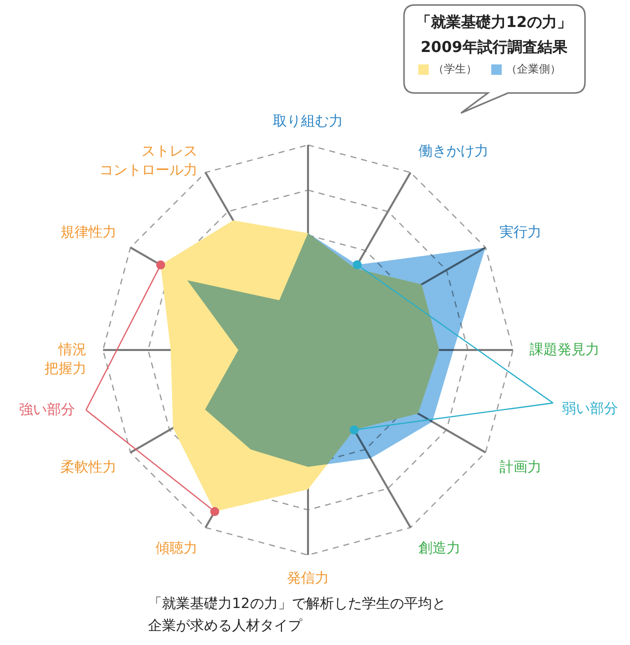 This screenshot has height=645, width=630. I want to click on chart-subtitle: 2009年試行調査結果, so click(494, 47).